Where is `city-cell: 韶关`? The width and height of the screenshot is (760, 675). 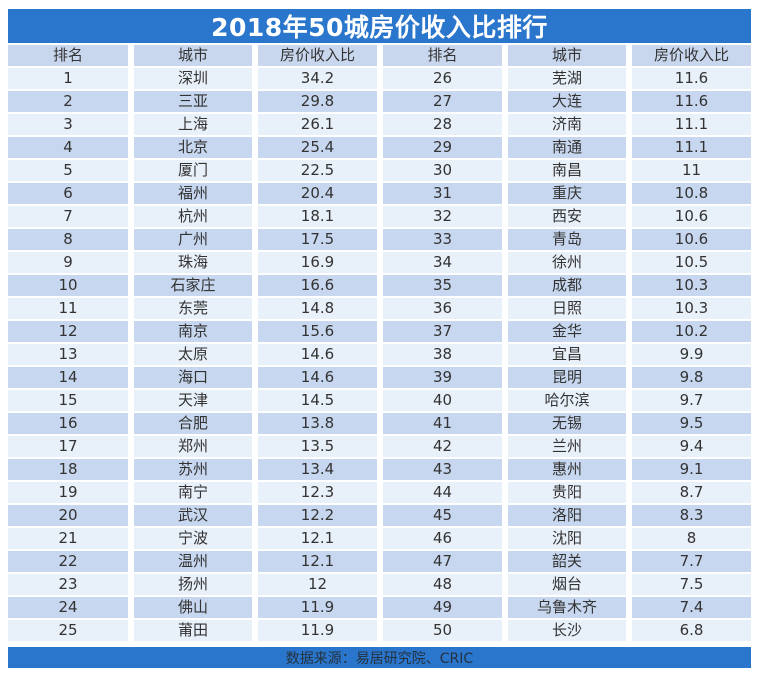
city-cell: 韶关 is located at coordinates (567, 561).